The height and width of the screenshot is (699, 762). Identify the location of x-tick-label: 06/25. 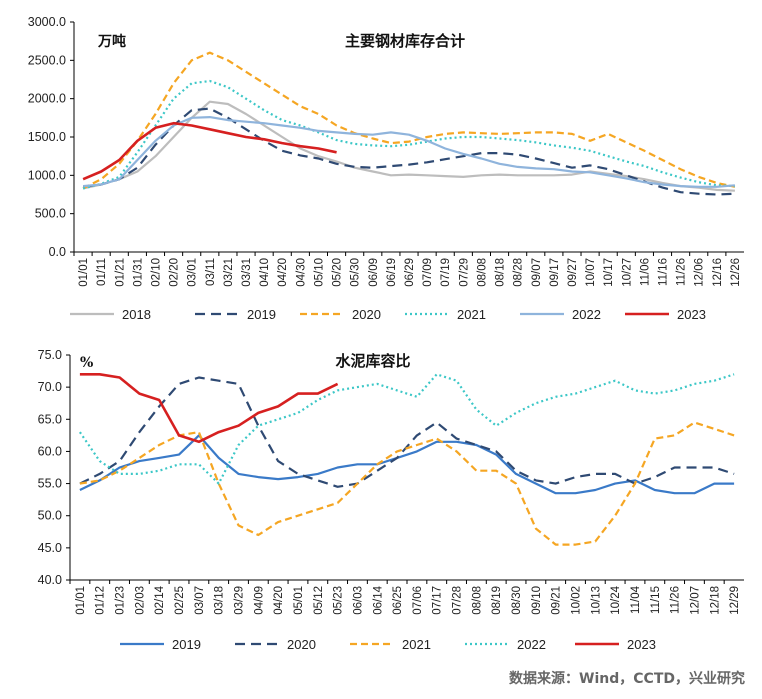
(398, 600).